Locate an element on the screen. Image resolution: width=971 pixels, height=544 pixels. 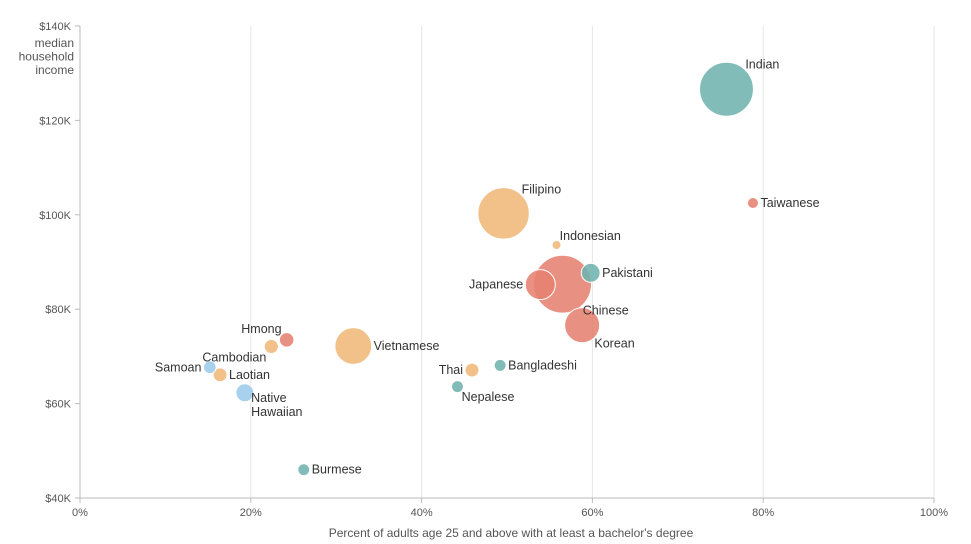
bubble-label-thai: Thai is located at coordinates (451, 370).